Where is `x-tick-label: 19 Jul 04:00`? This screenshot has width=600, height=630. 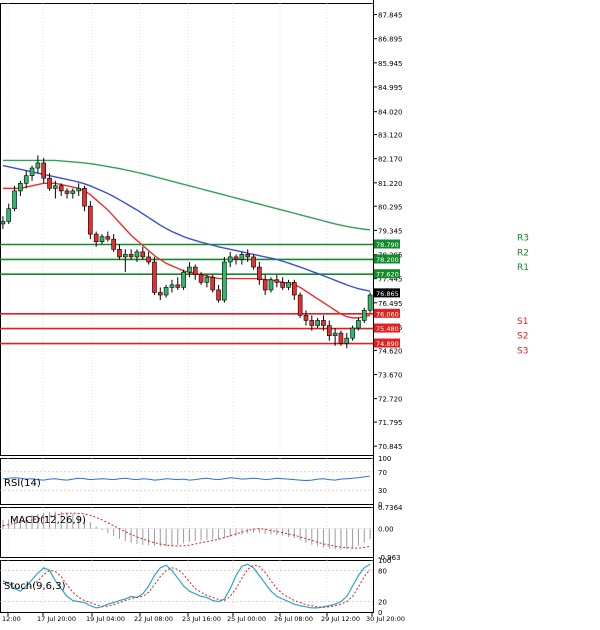
x-tick-label: 19 Jul 04:00 is located at coordinates (105, 619).